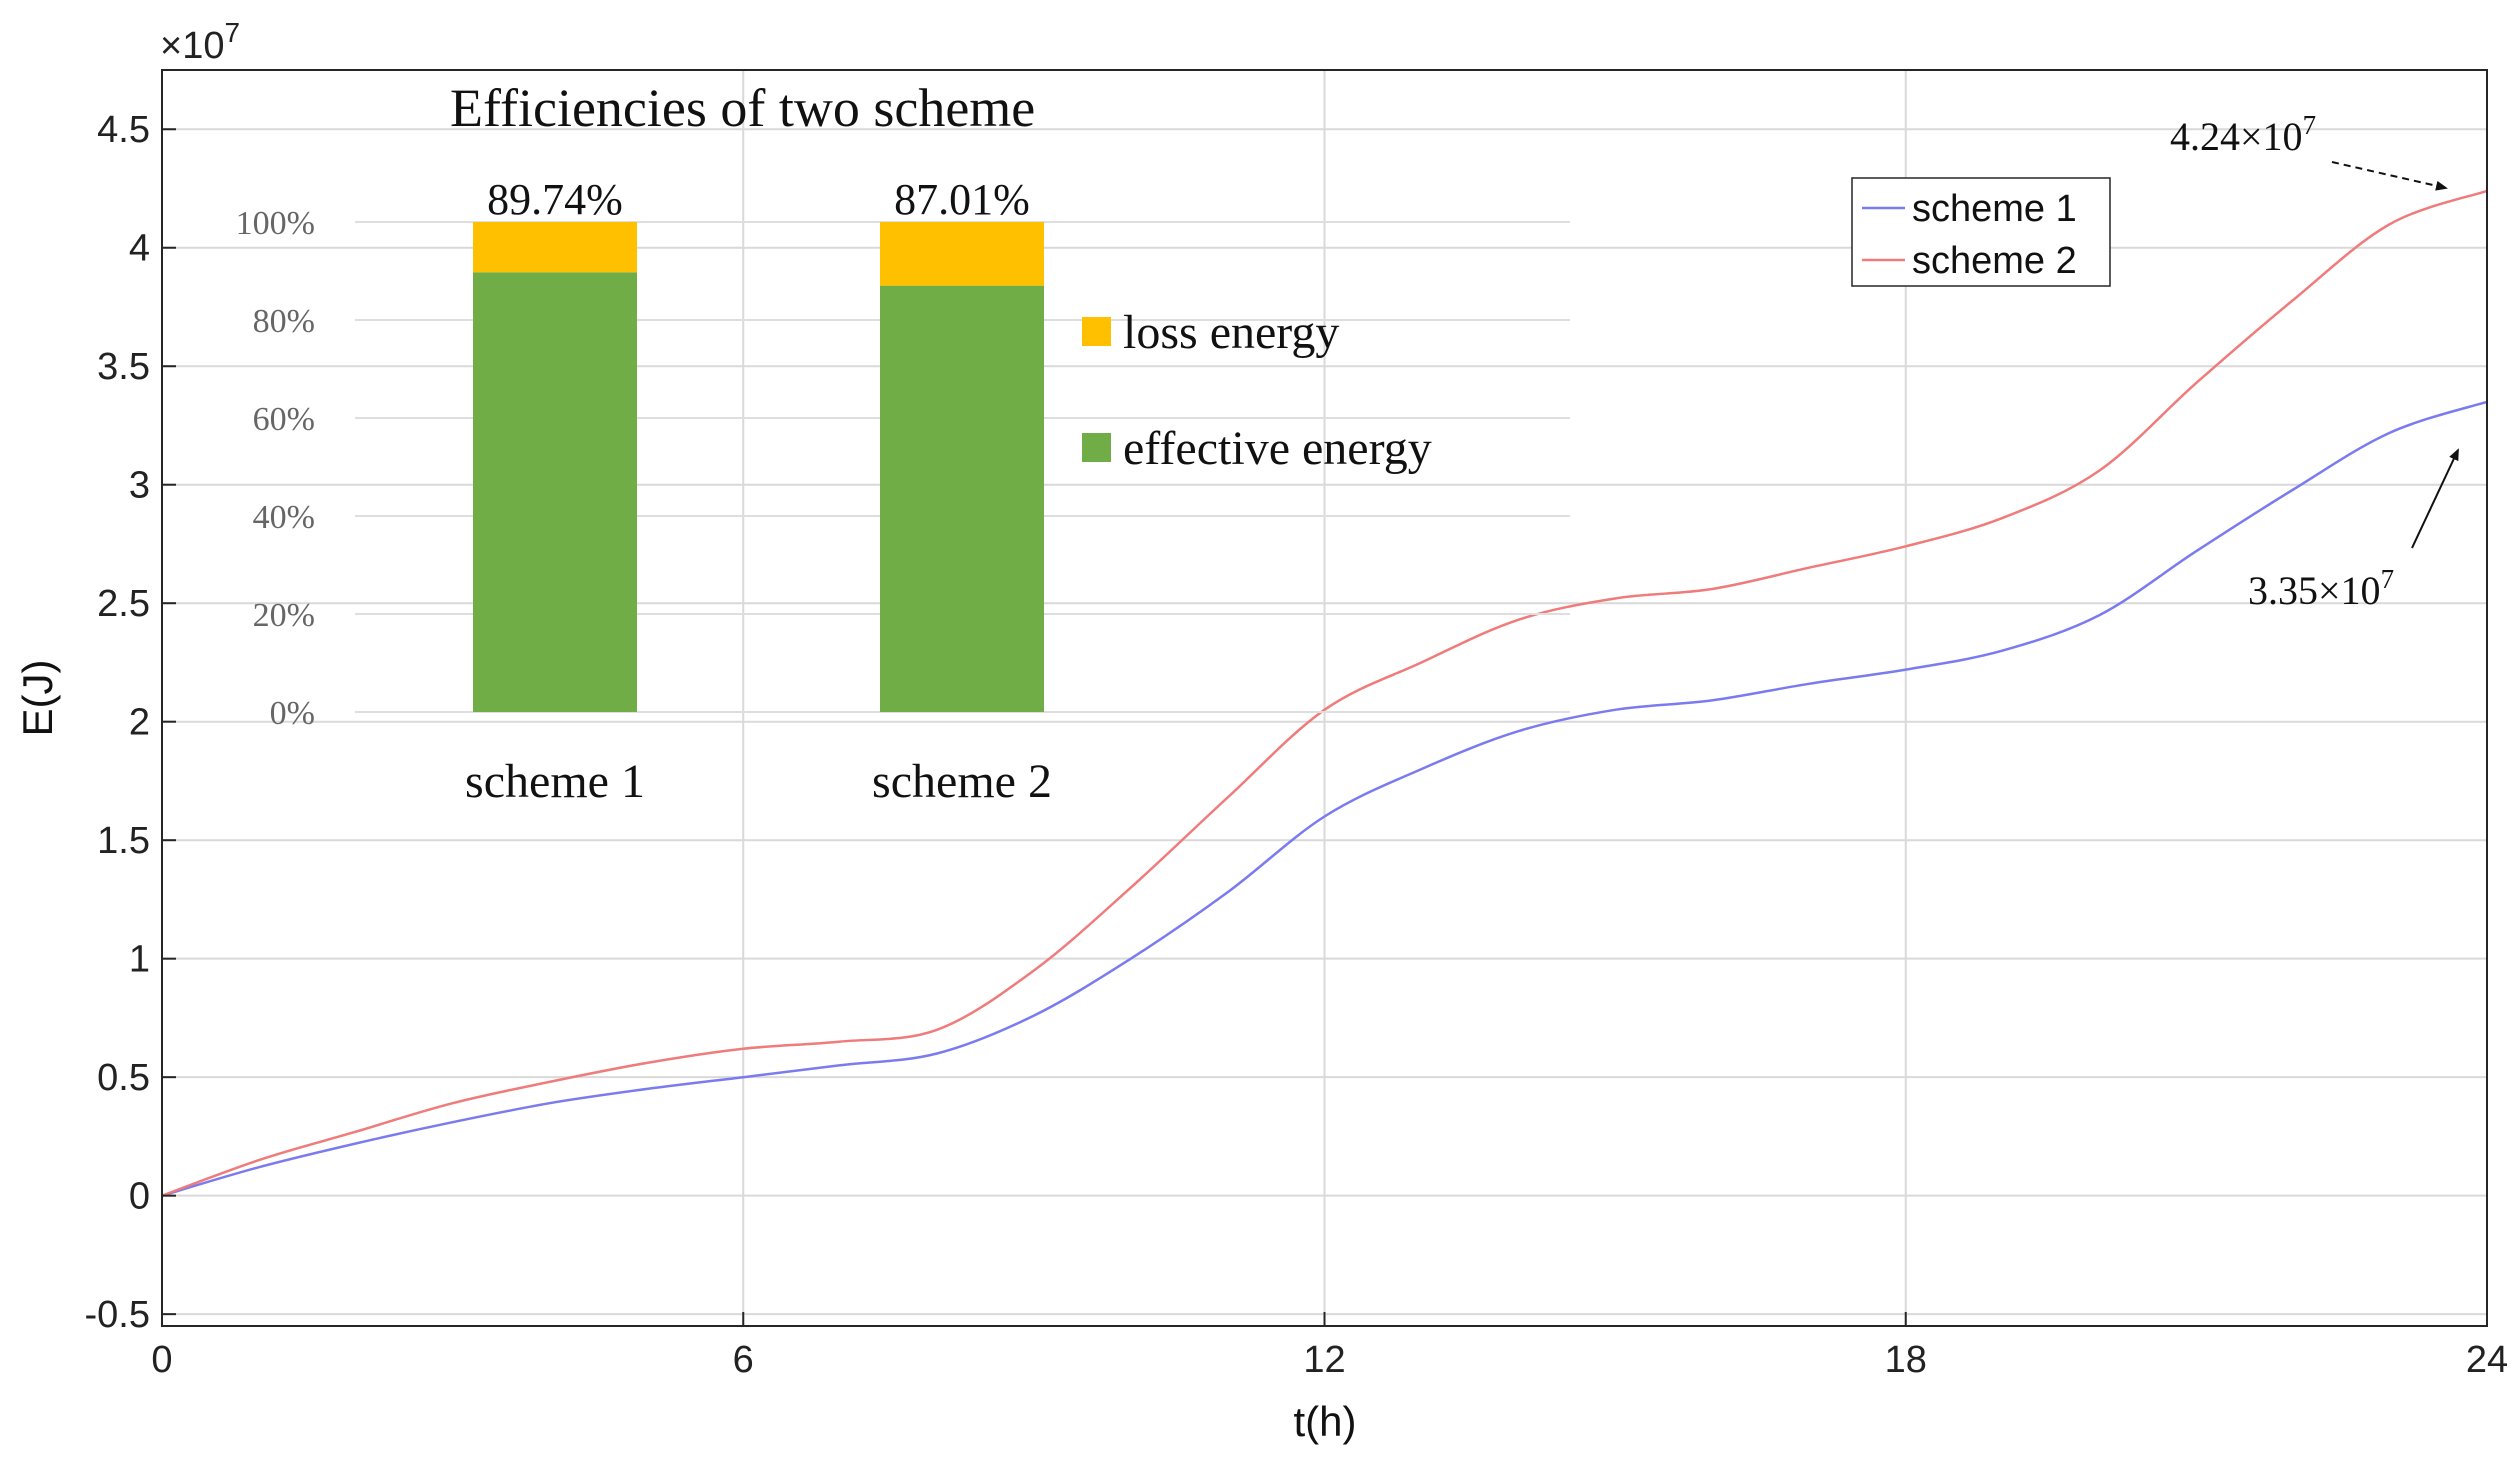 This screenshot has height=1465, width=2514. Describe the element at coordinates (139, 723) in the screenshot. I see `y-tick-label: 2` at that location.